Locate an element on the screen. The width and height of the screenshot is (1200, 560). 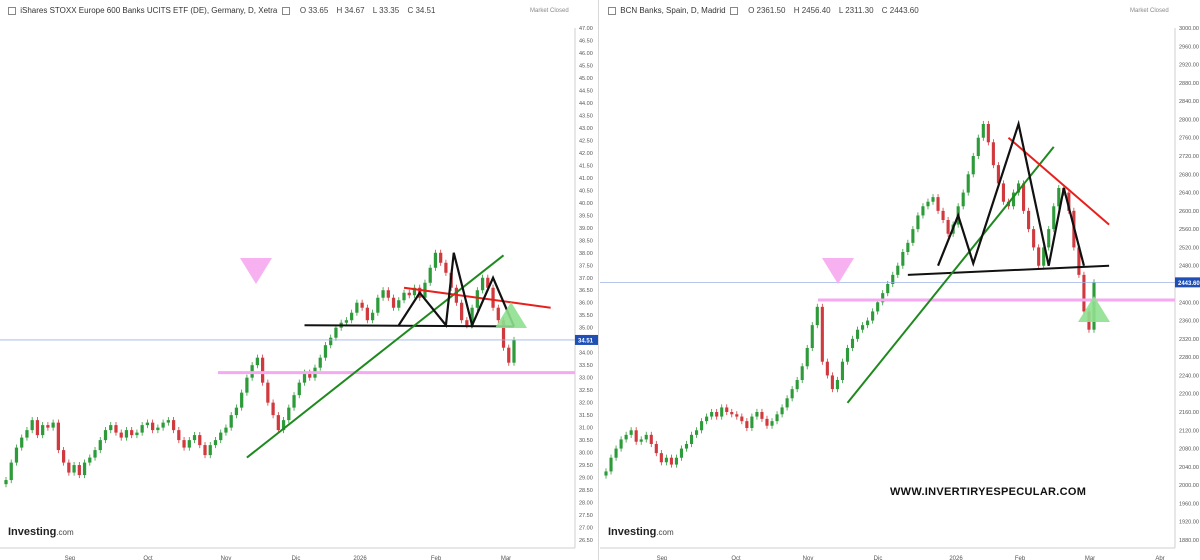
y-tick-label: 26.50 is located at coordinates (586, 541).